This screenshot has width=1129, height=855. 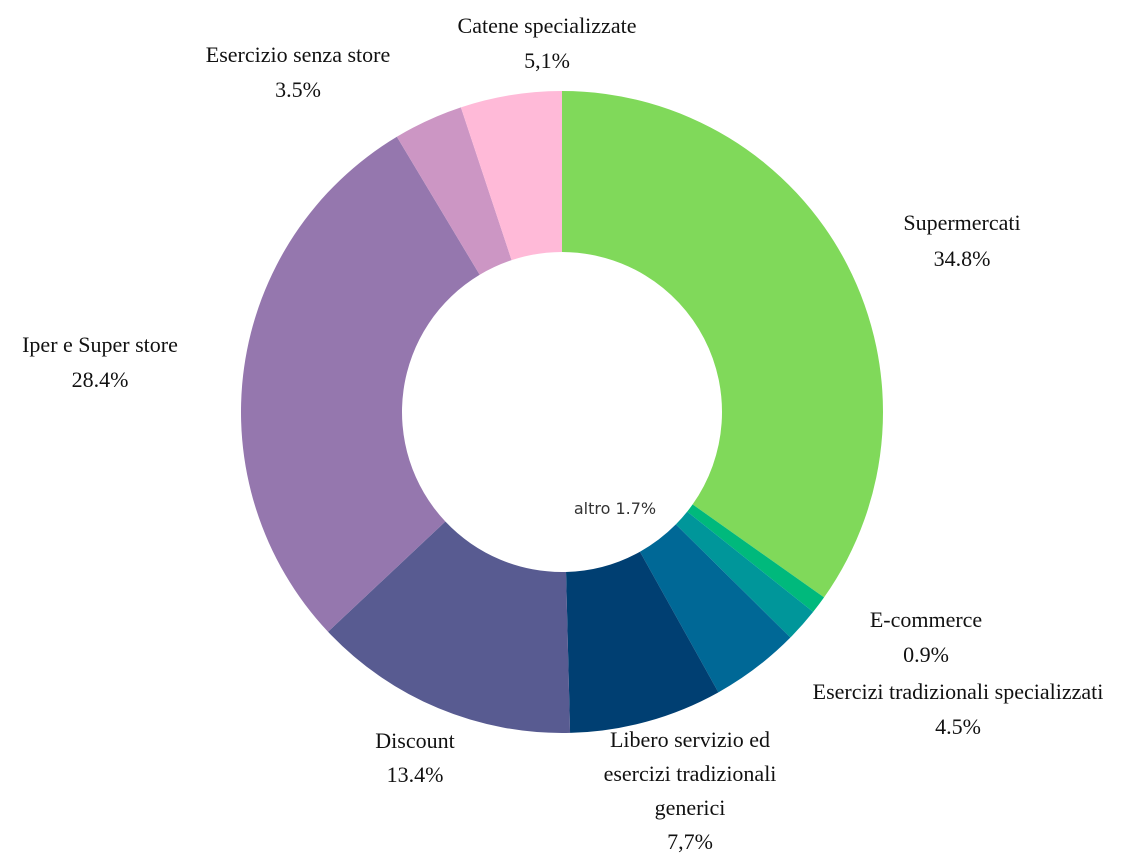 I want to click on value-label: 4.5%, so click(x=958, y=726).